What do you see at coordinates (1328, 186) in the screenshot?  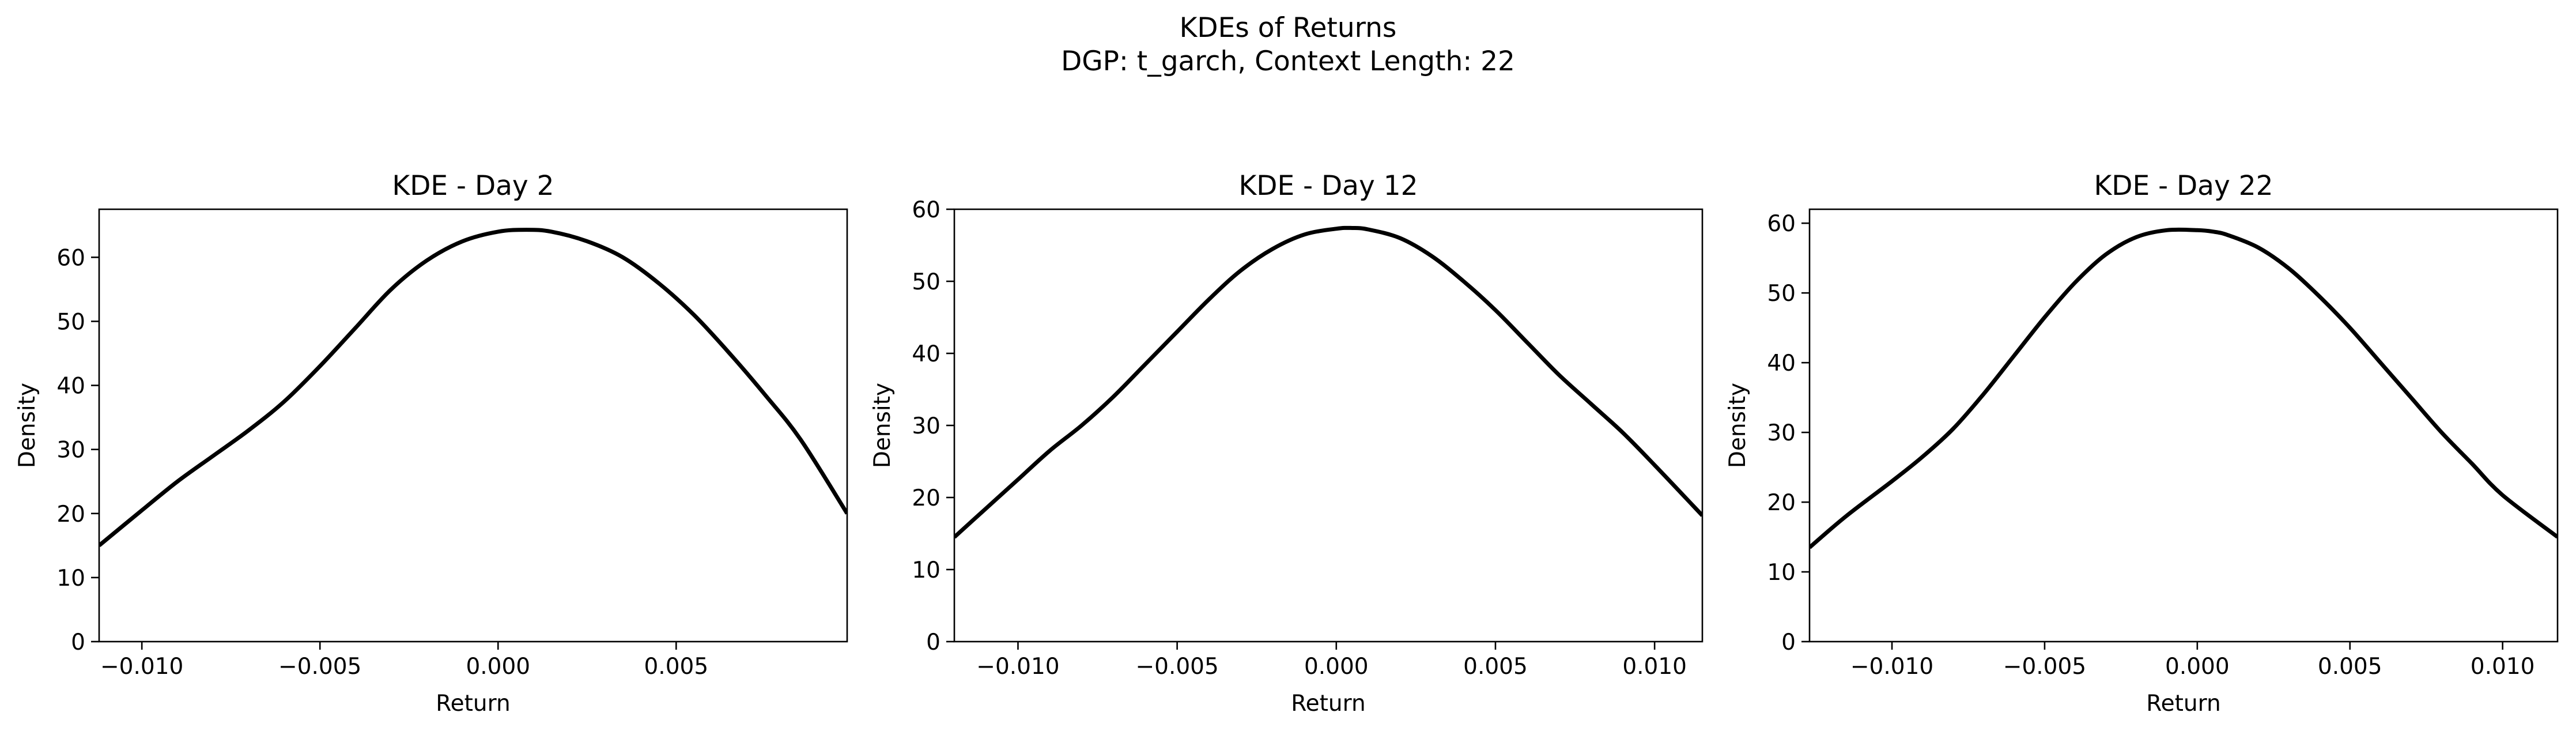 I see `subplot-title: KDE - Day 12` at bounding box center [1328, 186].